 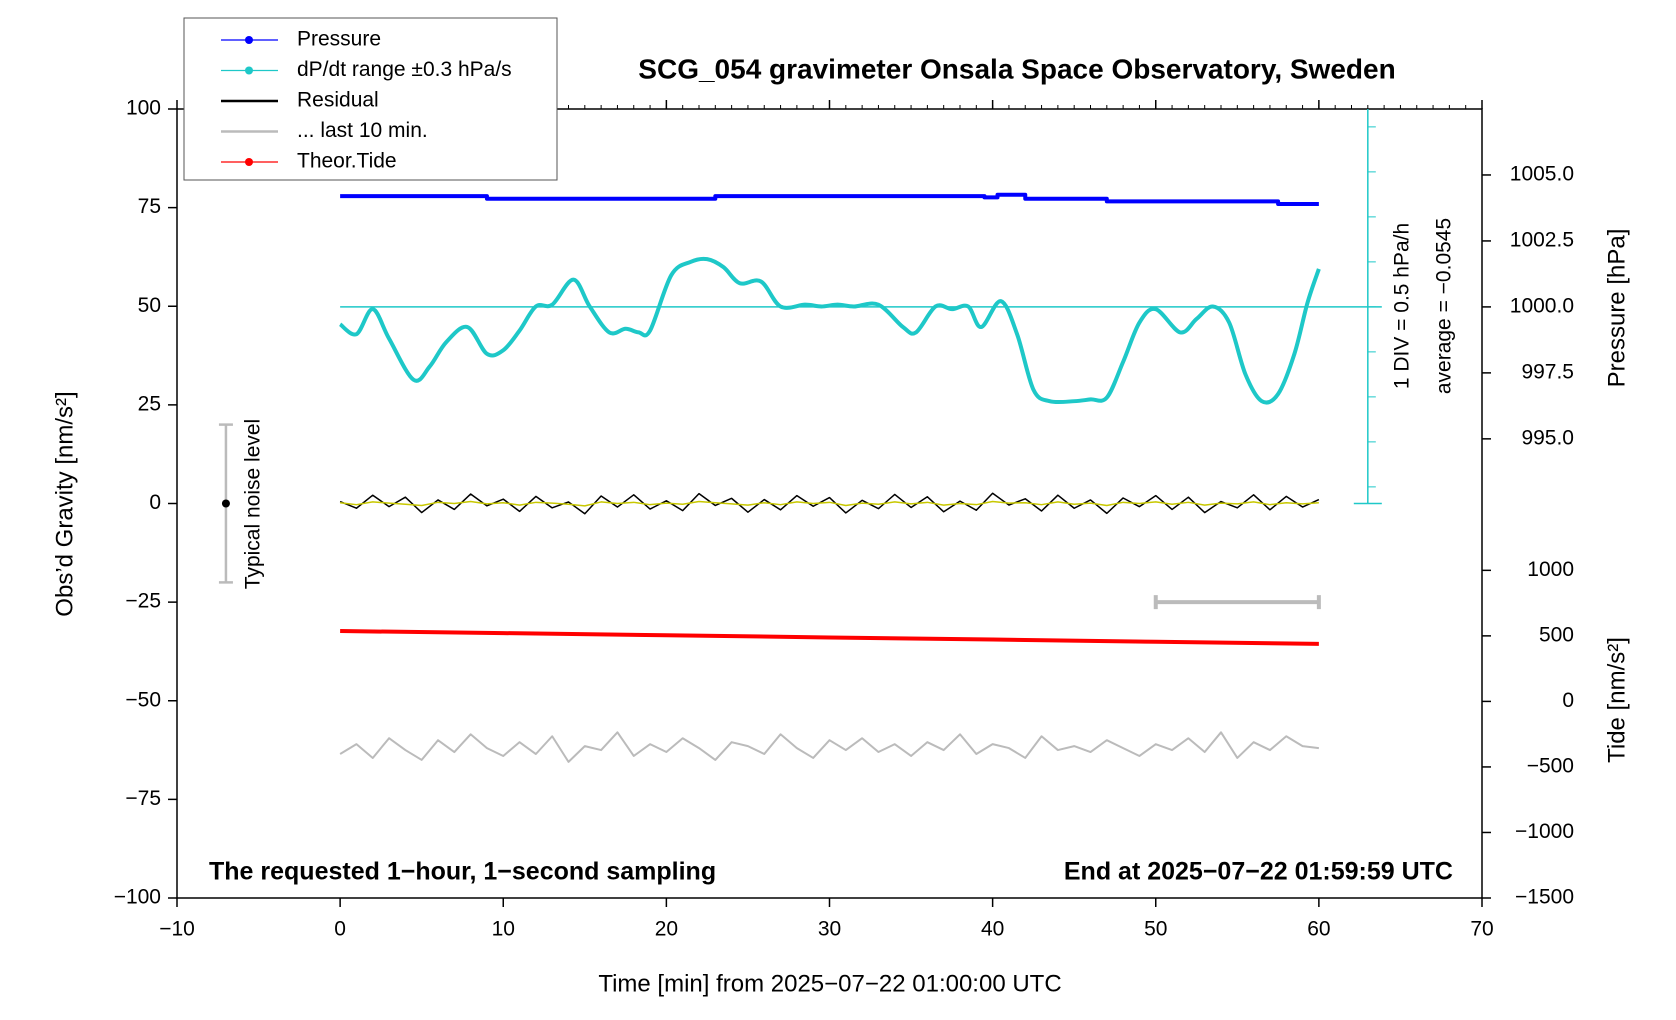 I want to click on y-tick-label: −75, so click(x=143, y=798).